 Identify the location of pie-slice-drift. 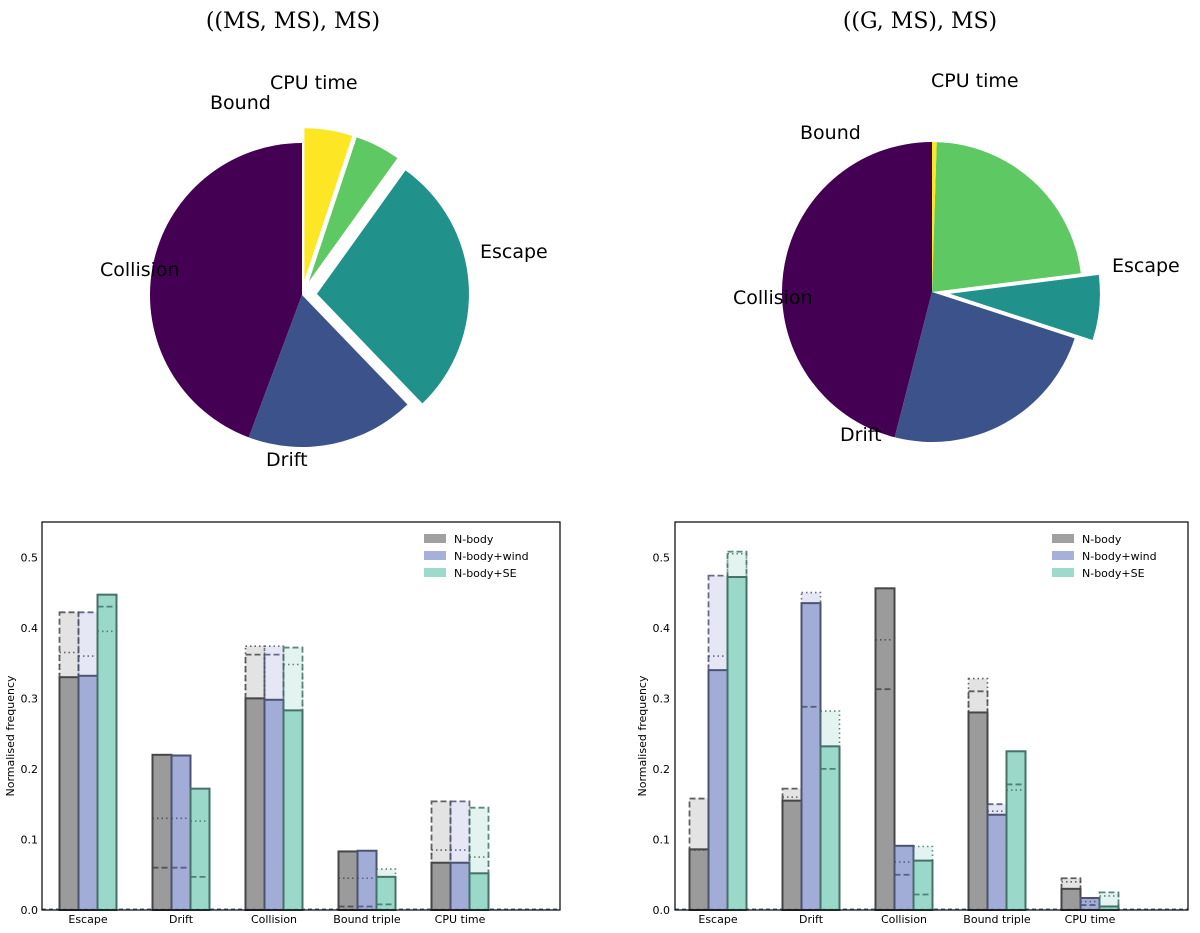
(328, 371).